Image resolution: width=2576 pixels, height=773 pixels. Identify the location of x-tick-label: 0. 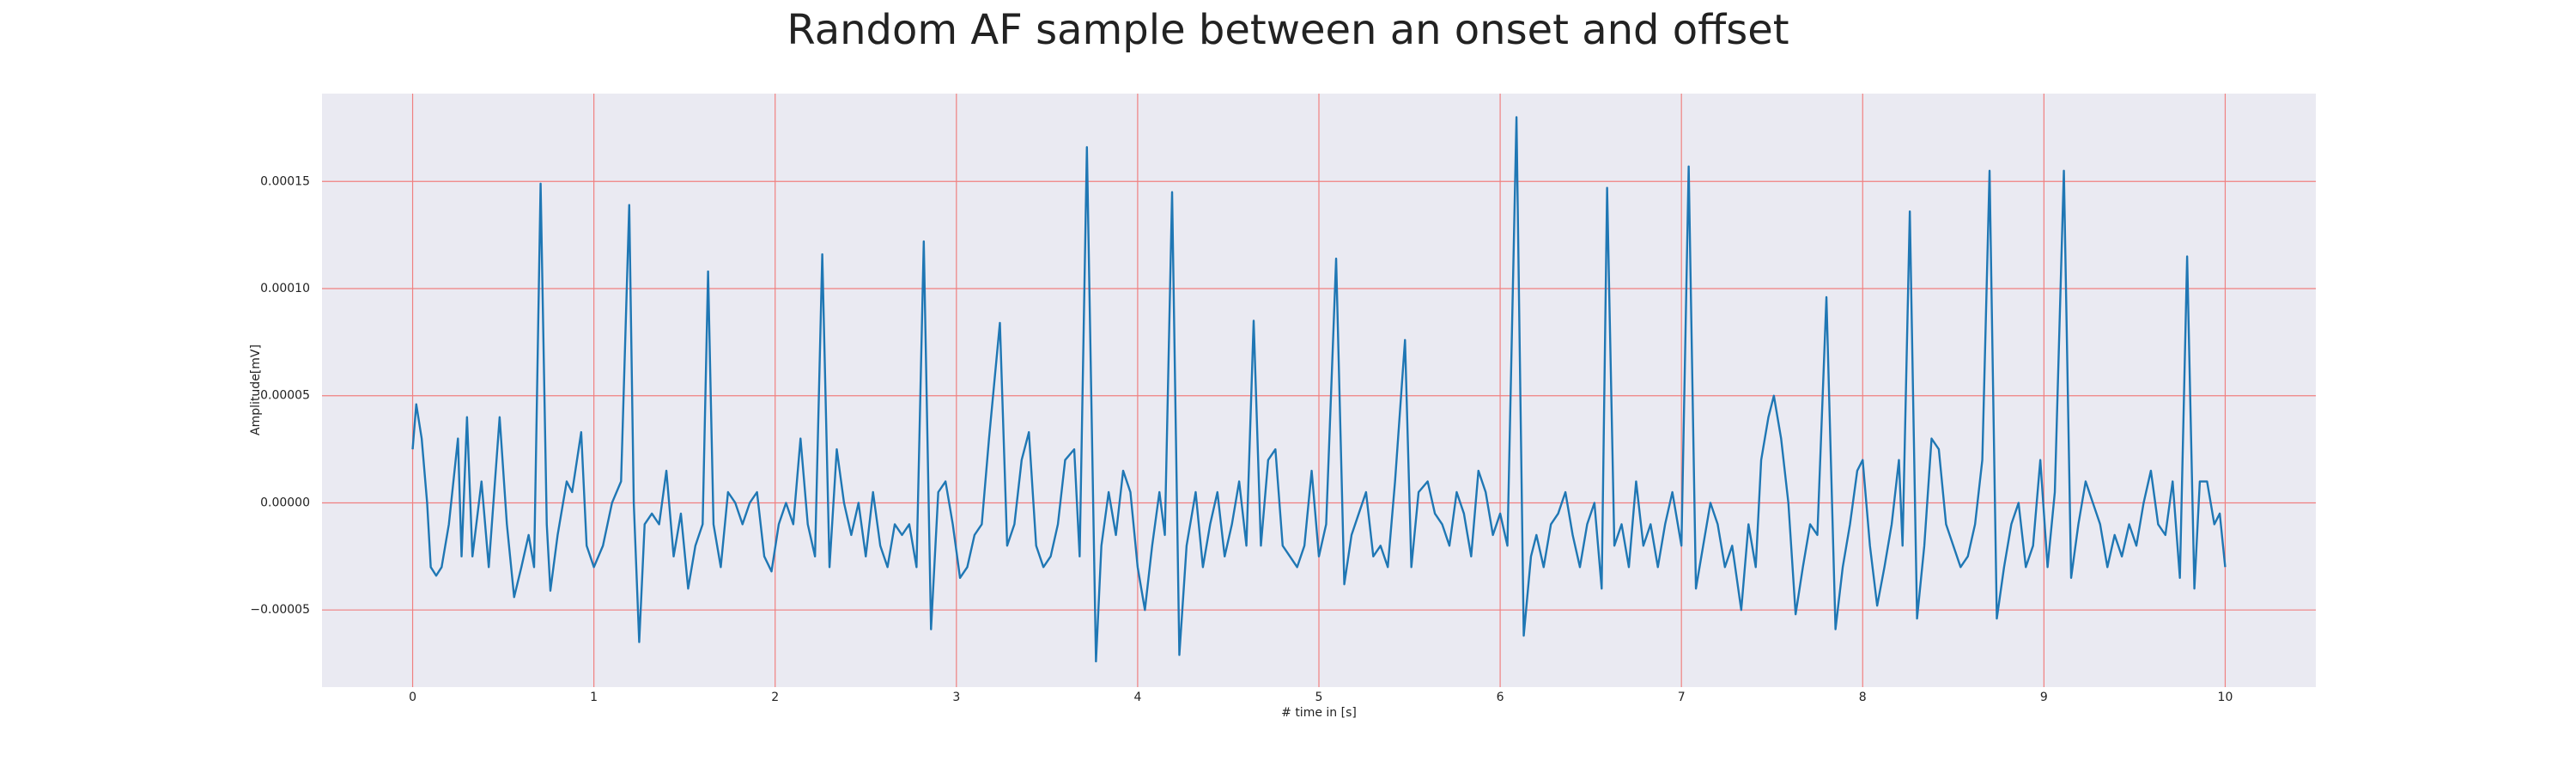
(412, 697).